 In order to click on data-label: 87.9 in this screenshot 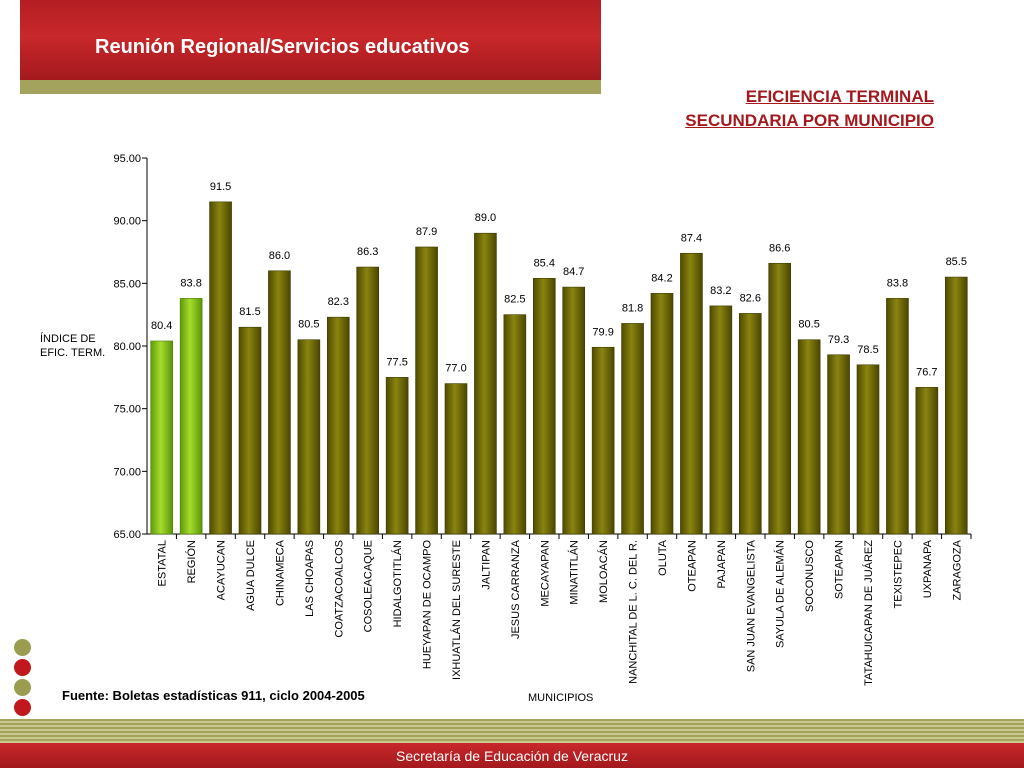, I will do `click(426, 232)`.